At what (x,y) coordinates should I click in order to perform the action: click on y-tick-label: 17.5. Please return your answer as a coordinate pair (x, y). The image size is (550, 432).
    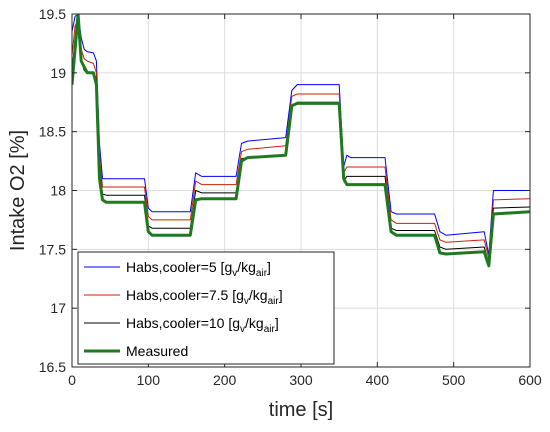
    Looking at the image, I should click on (52, 249).